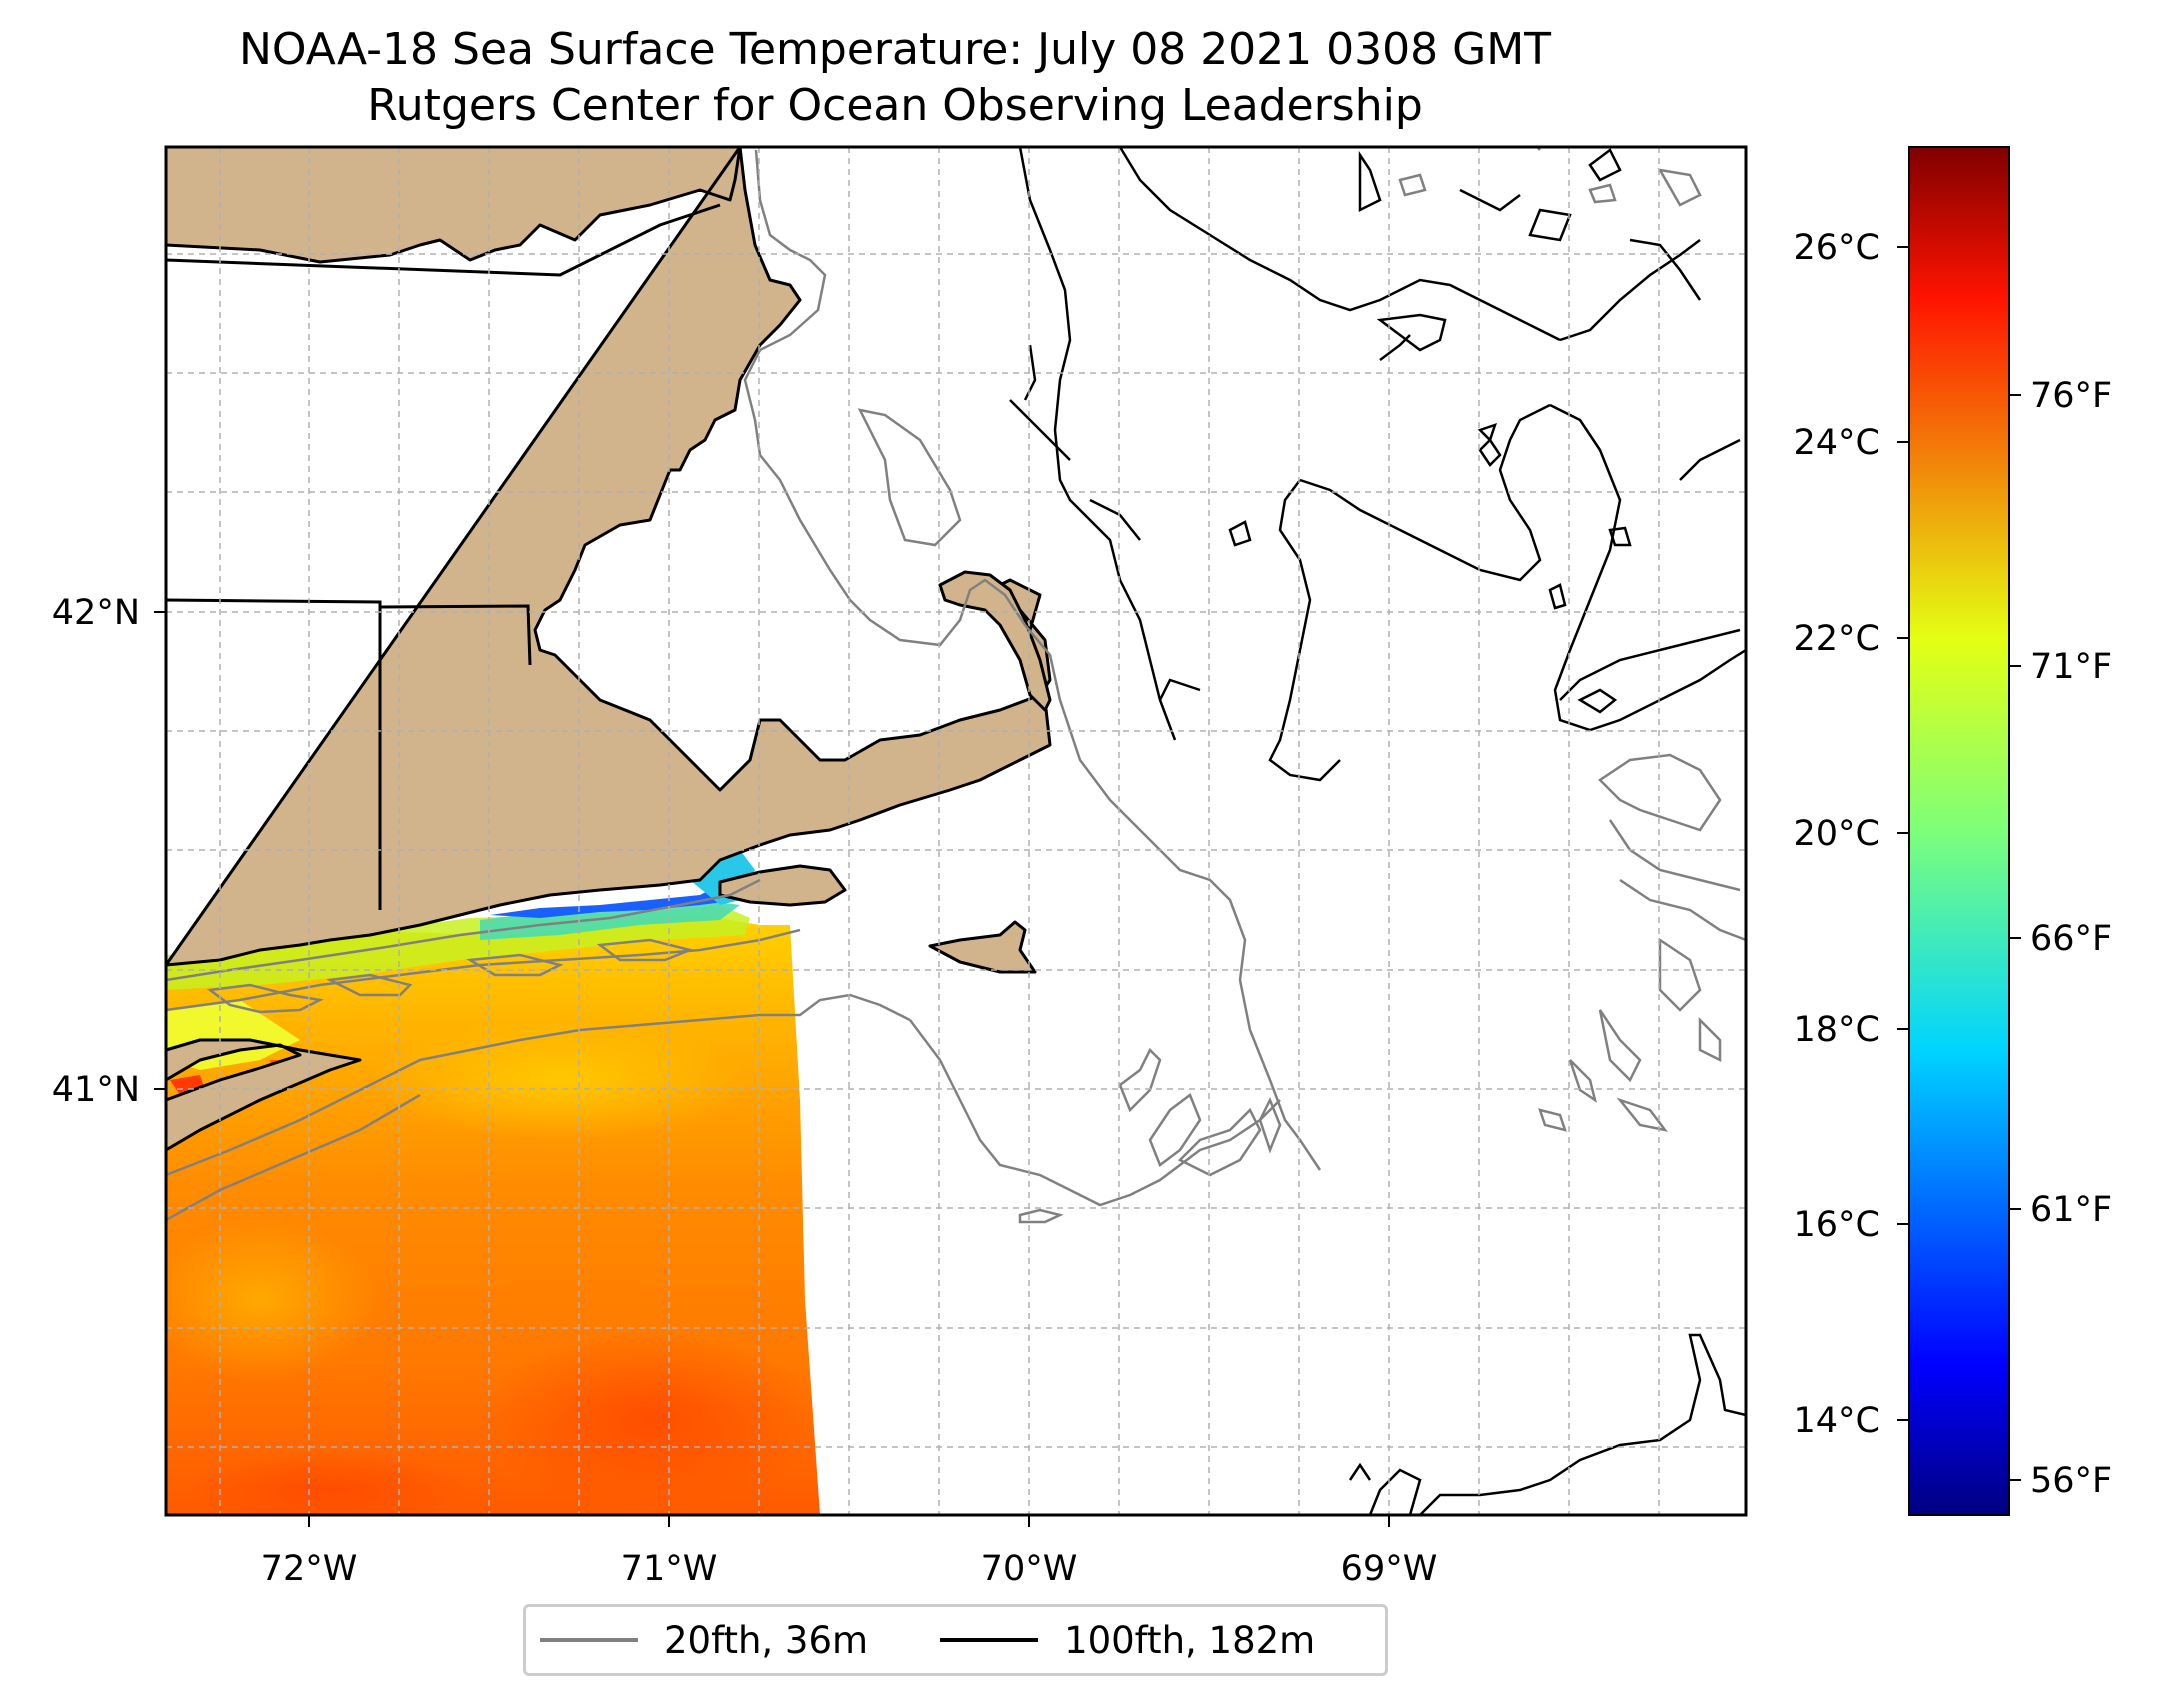 This screenshot has height=1704, width=2160. Describe the element at coordinates (264, 1095) in the screenshot. I see `long-island` at that location.